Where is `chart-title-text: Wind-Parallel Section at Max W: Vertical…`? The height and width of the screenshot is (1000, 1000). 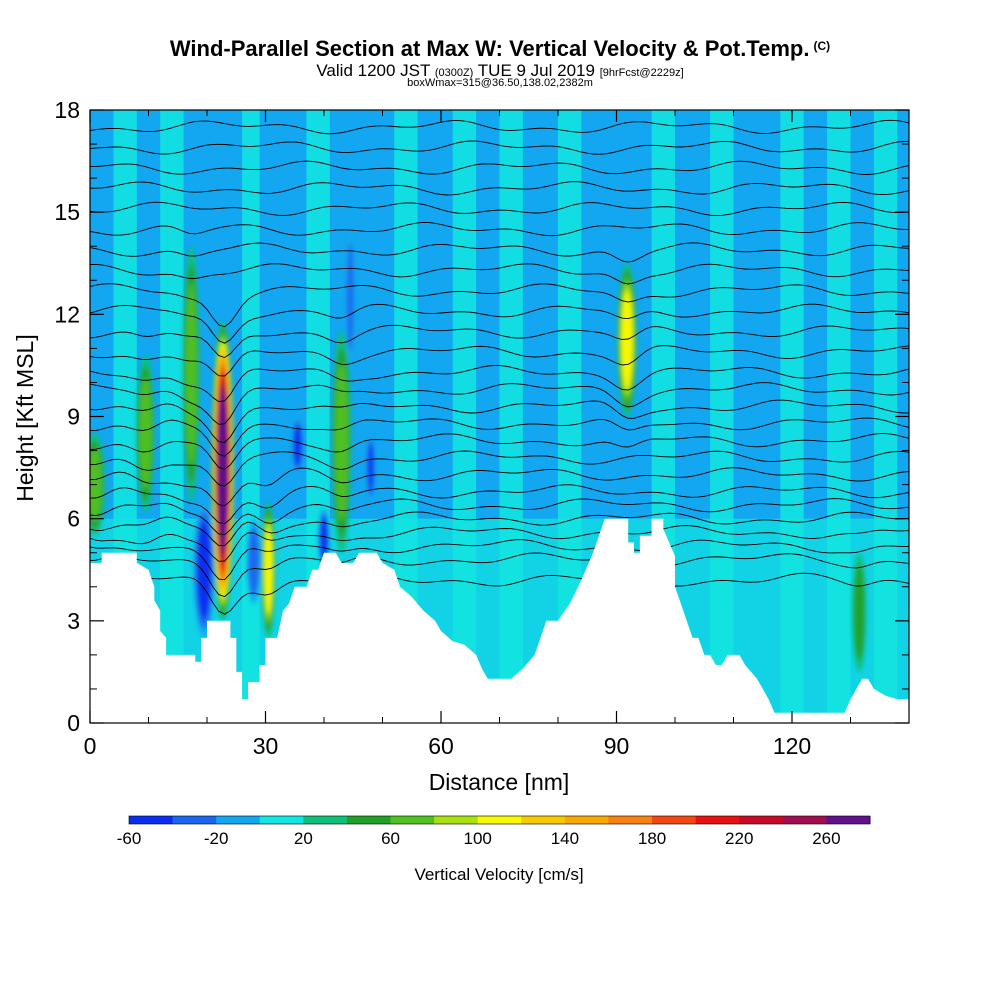 chart-title-text: Wind-Parallel Section at Max W: Vertical… is located at coordinates (489, 48).